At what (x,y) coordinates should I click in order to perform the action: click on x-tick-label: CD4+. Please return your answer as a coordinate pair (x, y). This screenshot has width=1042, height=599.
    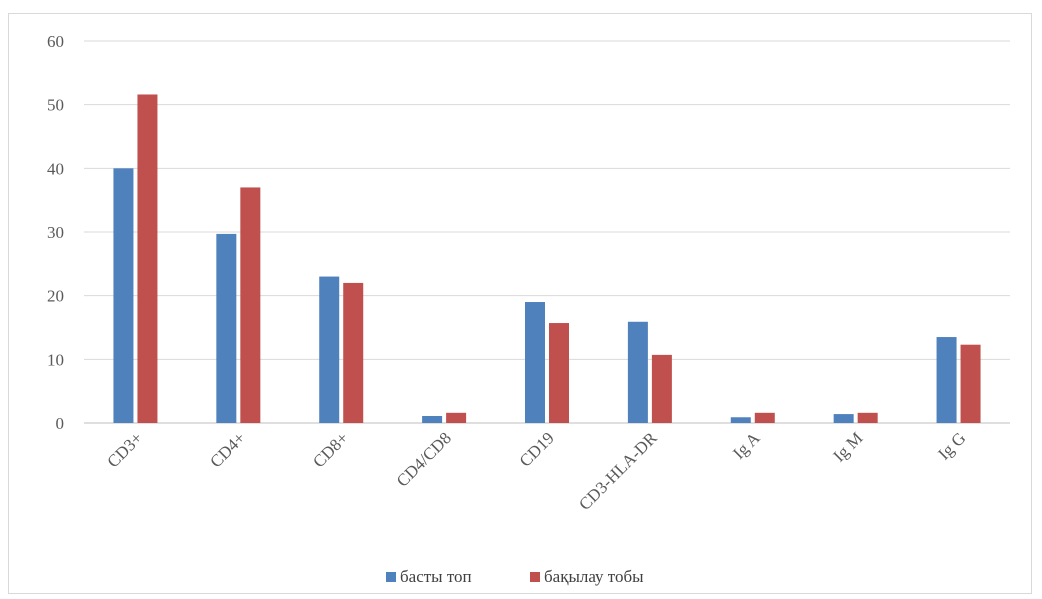
    Looking at the image, I should click on (227, 449).